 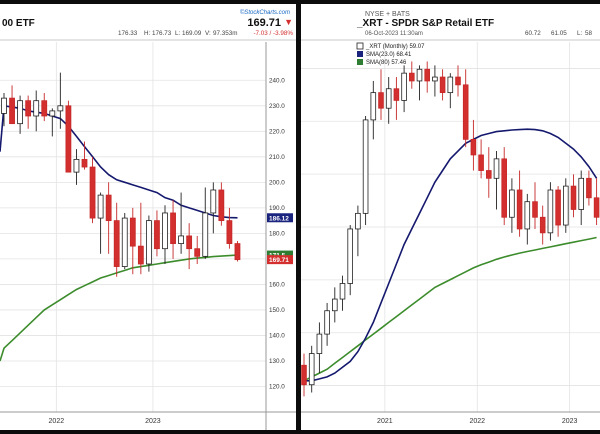 I want to click on y-tick-label: 200.0, so click(x=277, y=183).